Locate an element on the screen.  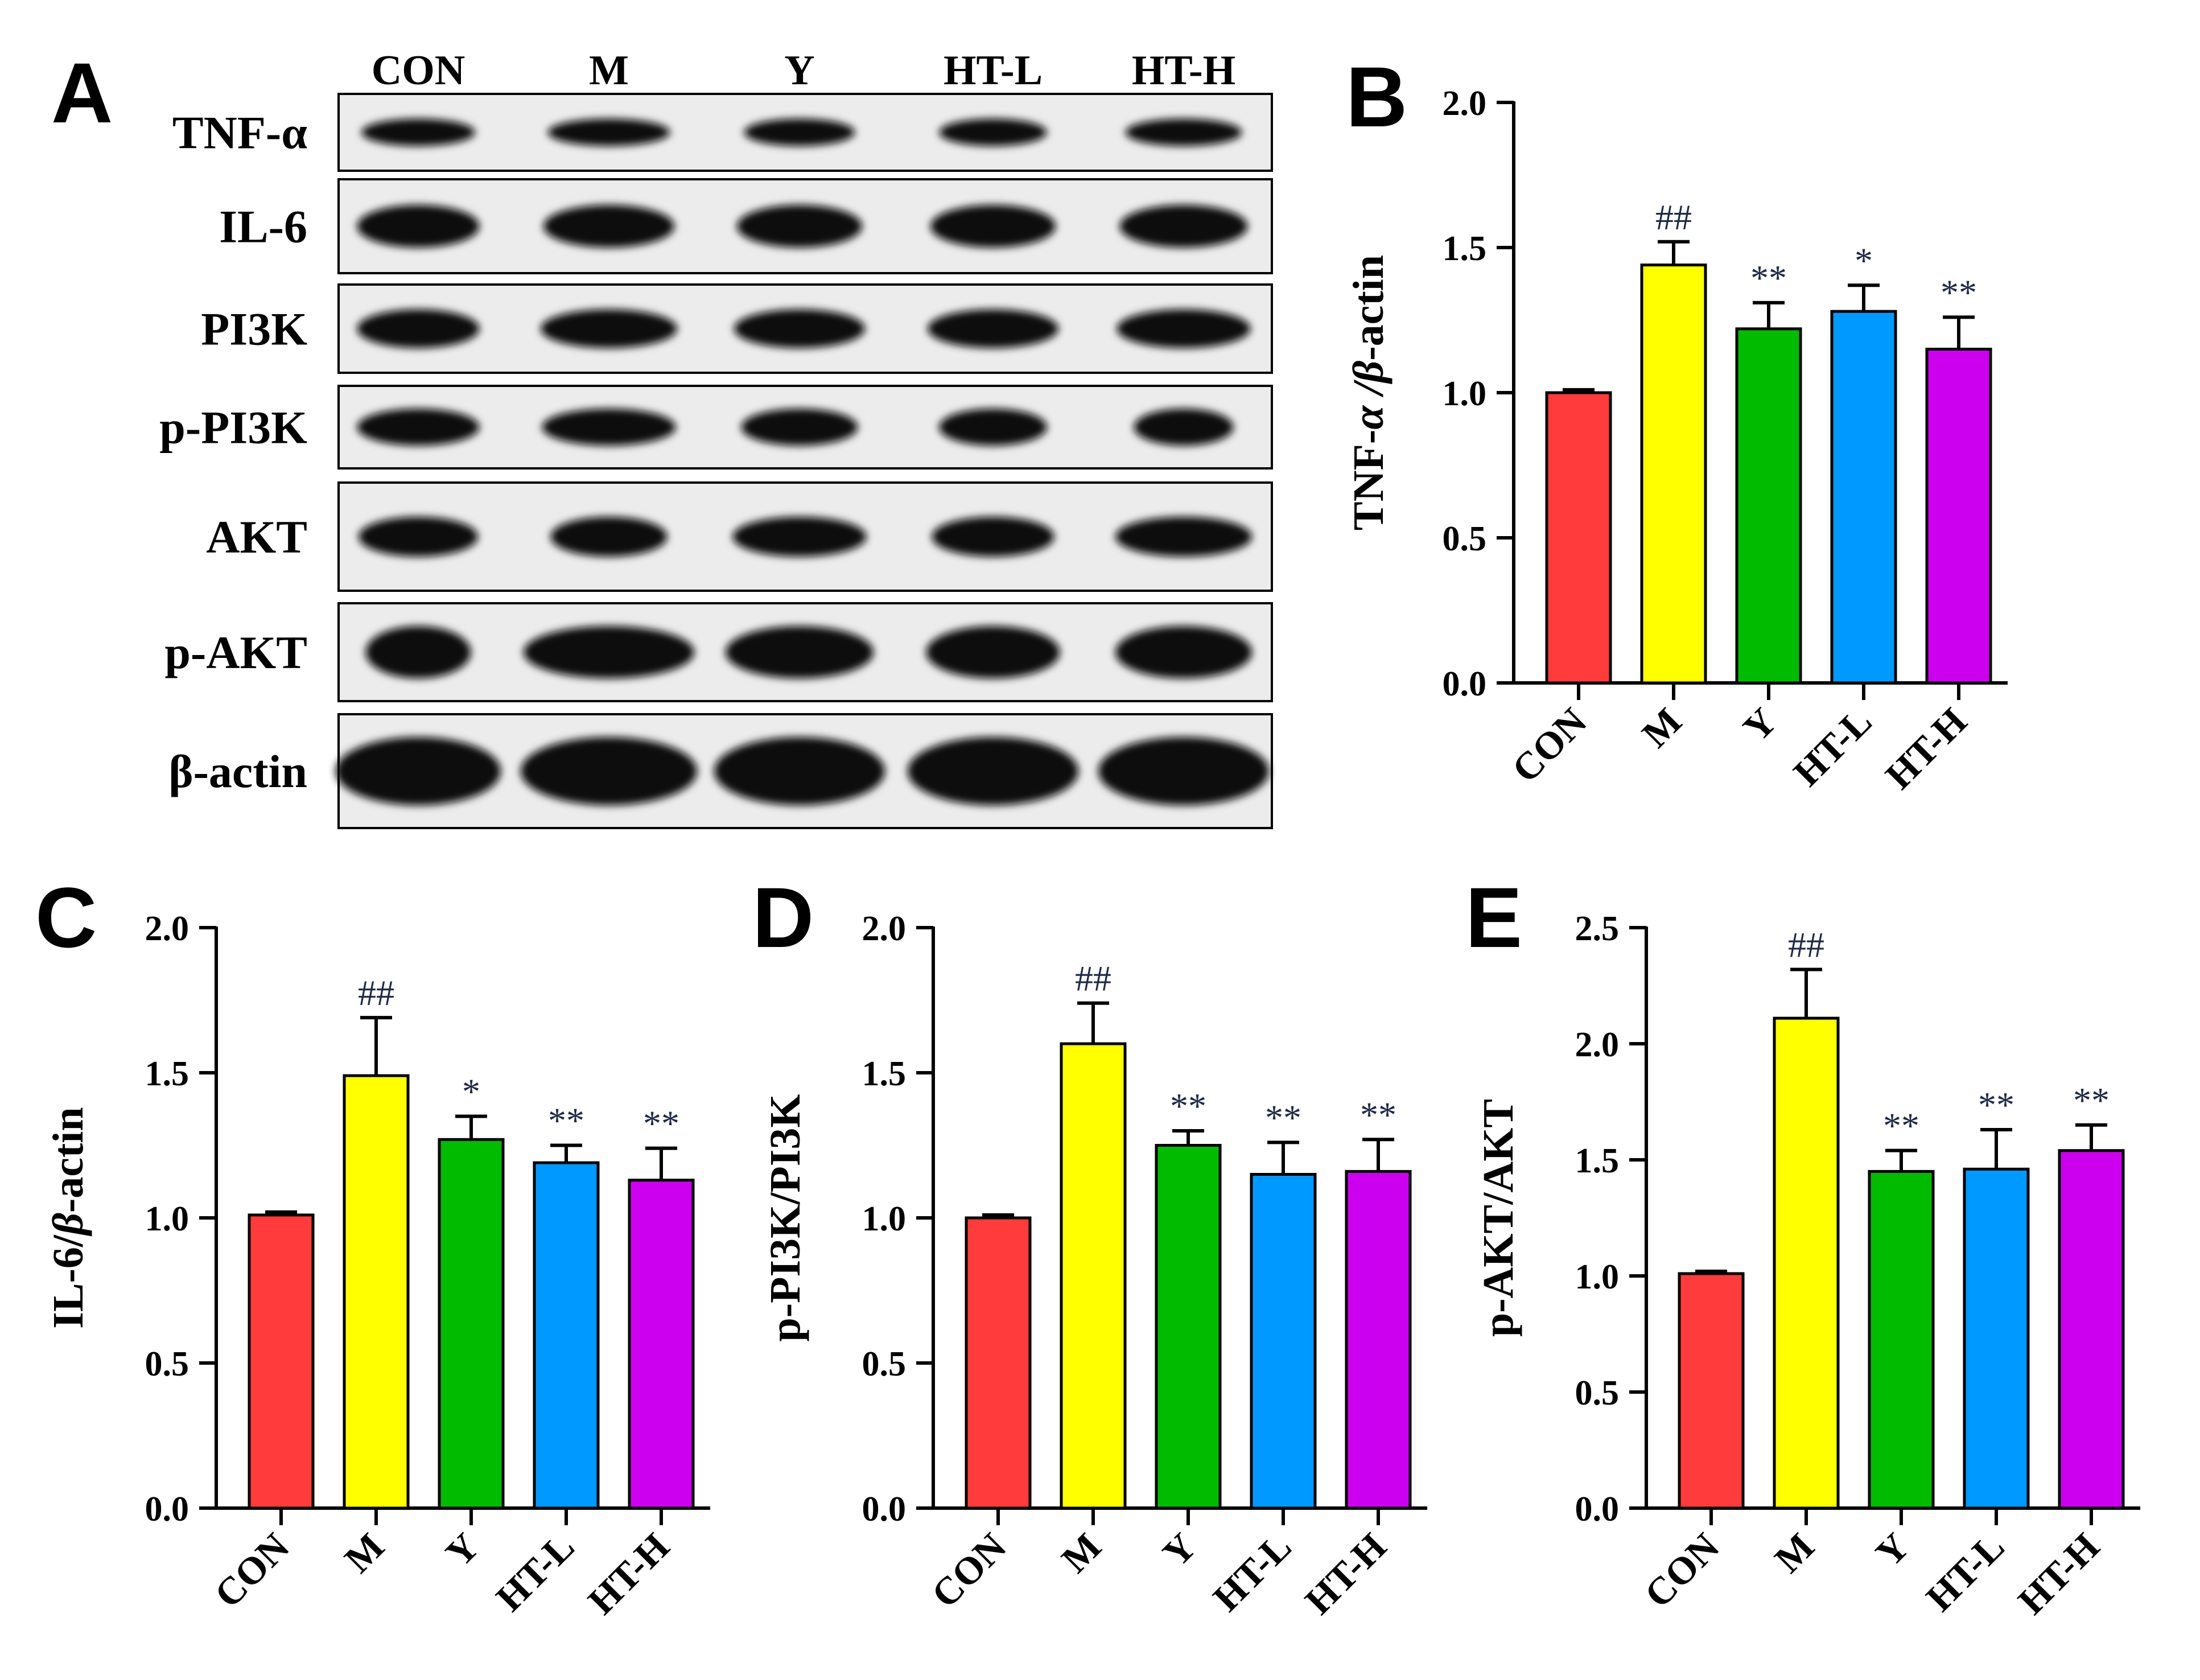
panel-label-e: E is located at coordinates (1493, 917).